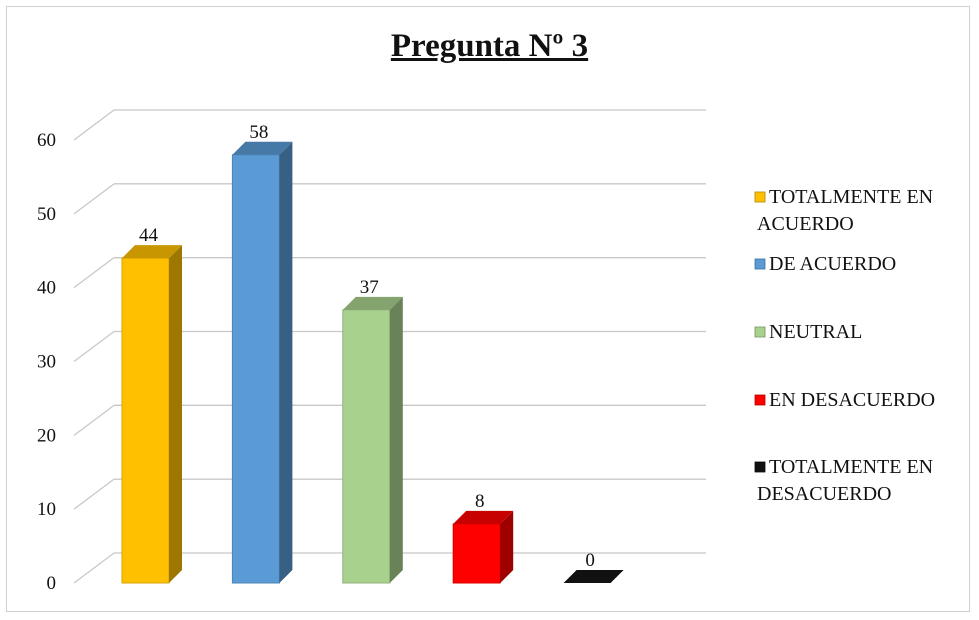 Image resolution: width=979 pixels, height=620 pixels. Describe the element at coordinates (489, 46) in the screenshot. I see `chart-title: Pregunta Nº 3` at that location.